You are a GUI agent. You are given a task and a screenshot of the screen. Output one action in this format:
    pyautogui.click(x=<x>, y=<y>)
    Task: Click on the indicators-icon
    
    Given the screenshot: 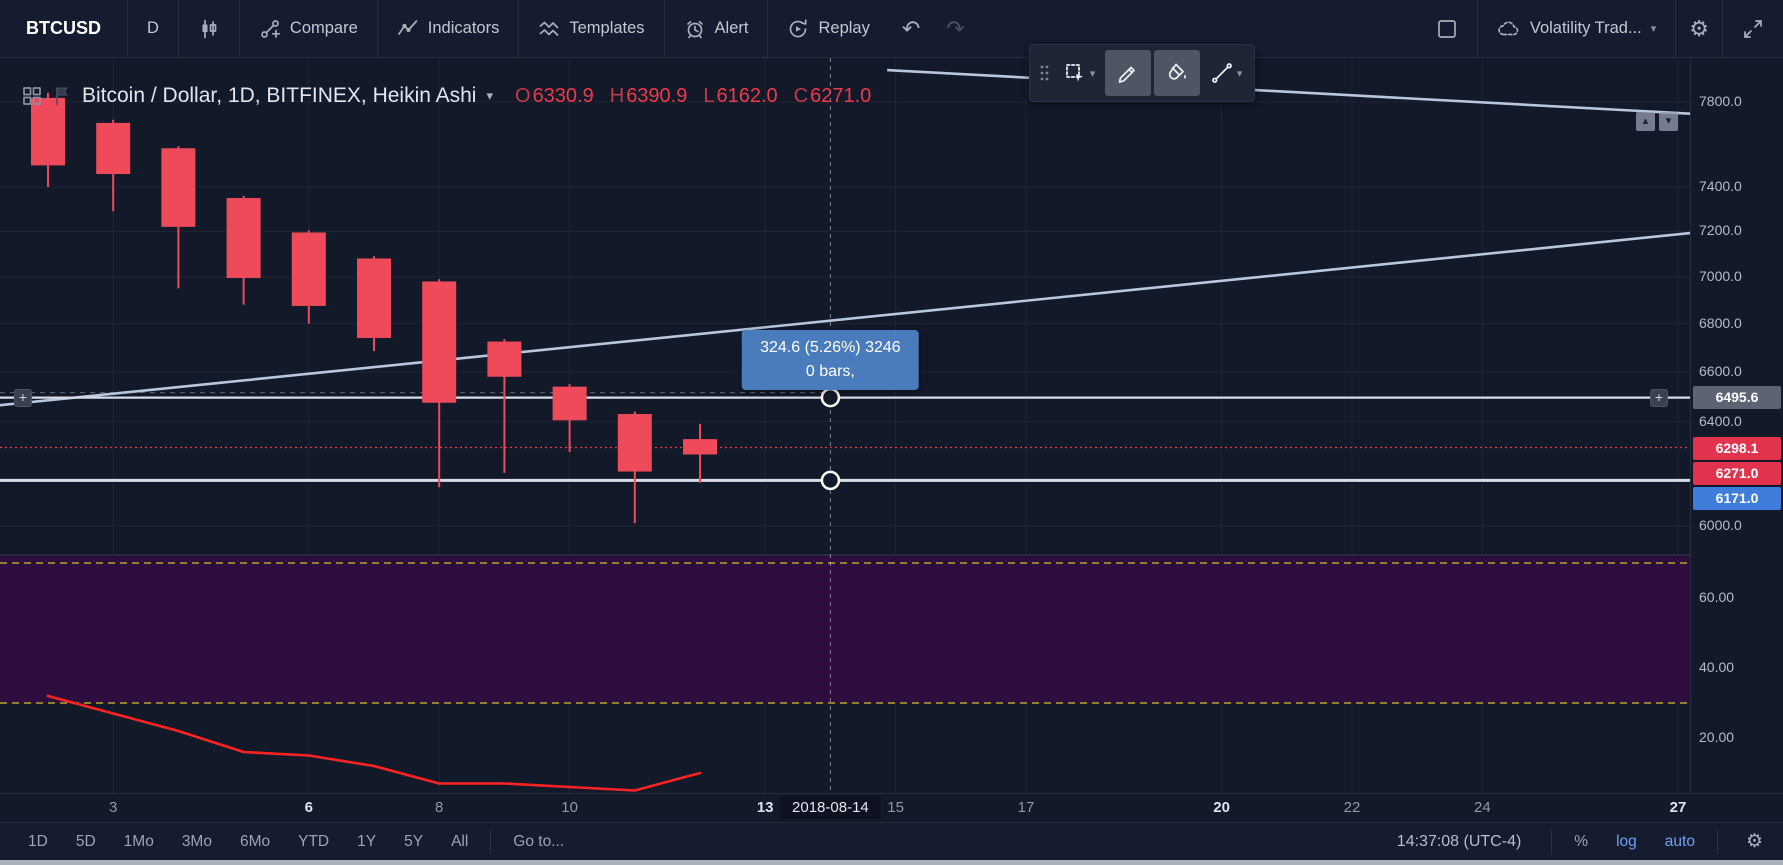 What is the action you would take?
    pyautogui.click(x=407, y=27)
    